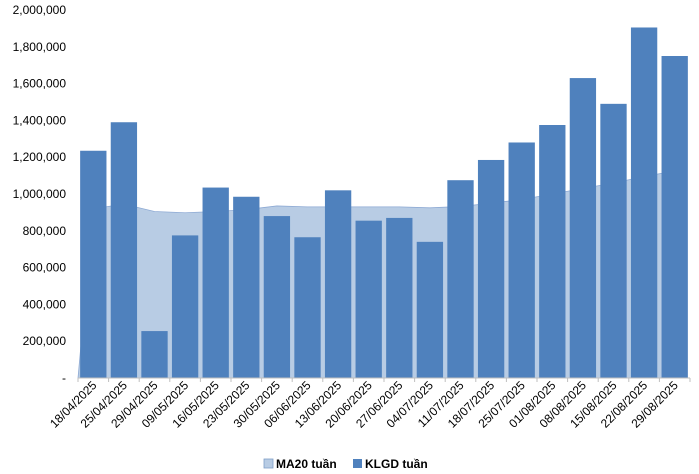 The image size is (699, 474). Describe the element at coordinates (45, 268) in the screenshot. I see `y-tick-label: 600,000` at that location.